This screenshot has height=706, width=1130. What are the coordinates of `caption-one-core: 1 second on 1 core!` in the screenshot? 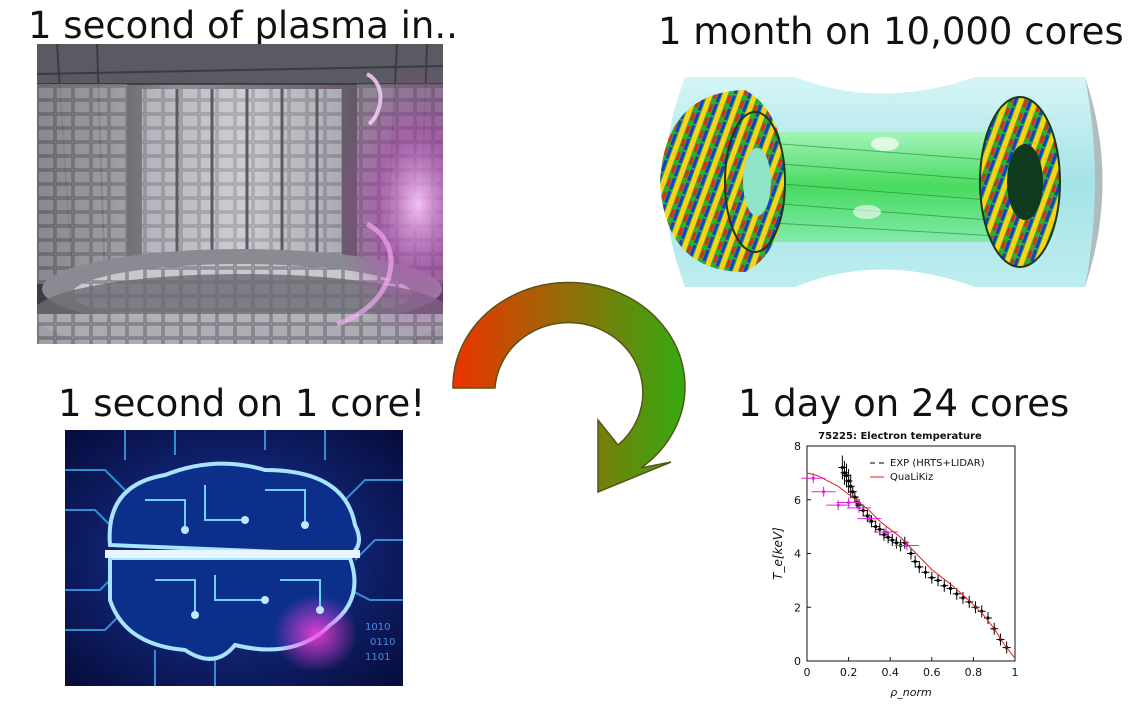 It's located at (242, 403).